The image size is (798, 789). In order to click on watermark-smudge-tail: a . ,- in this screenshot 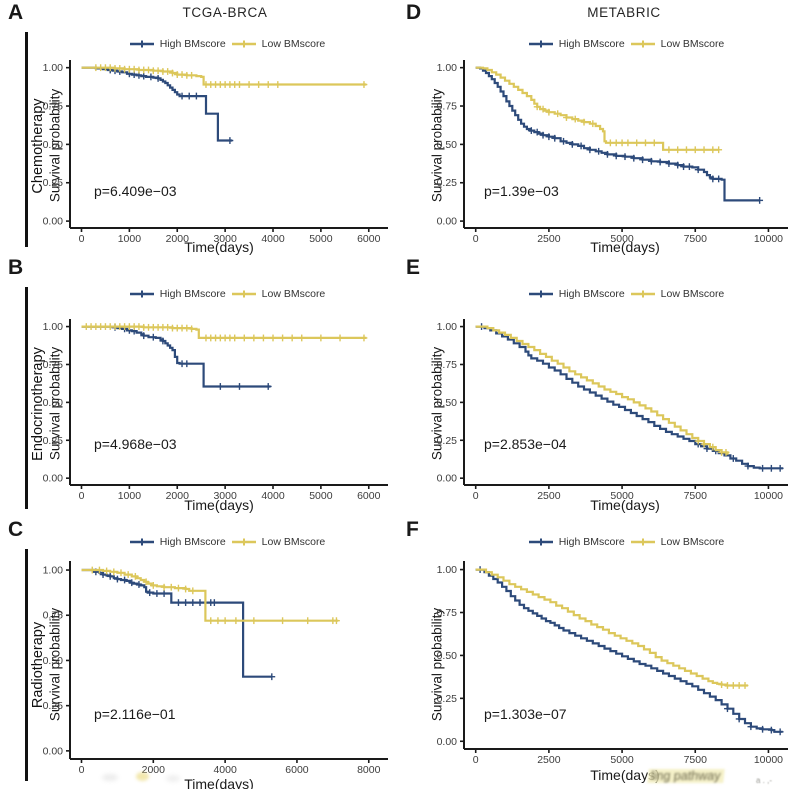, I will do `click(764, 780)`.